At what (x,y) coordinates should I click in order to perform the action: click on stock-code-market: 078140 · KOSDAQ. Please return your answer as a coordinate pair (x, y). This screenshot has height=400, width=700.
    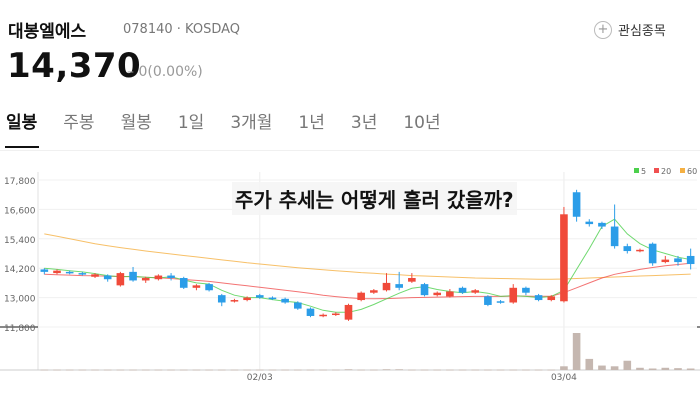
    Looking at the image, I should click on (181, 29).